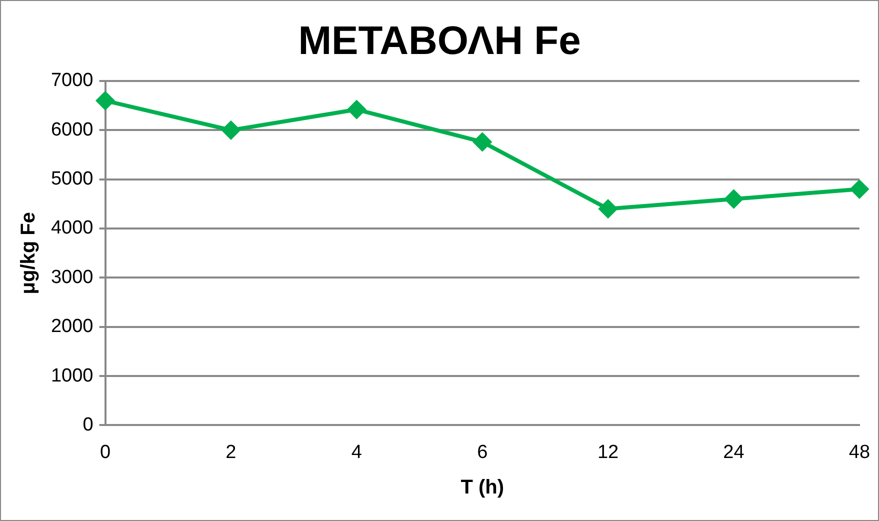 This screenshot has height=521, width=879. I want to click on y-tick-label: 2000, so click(72, 327).